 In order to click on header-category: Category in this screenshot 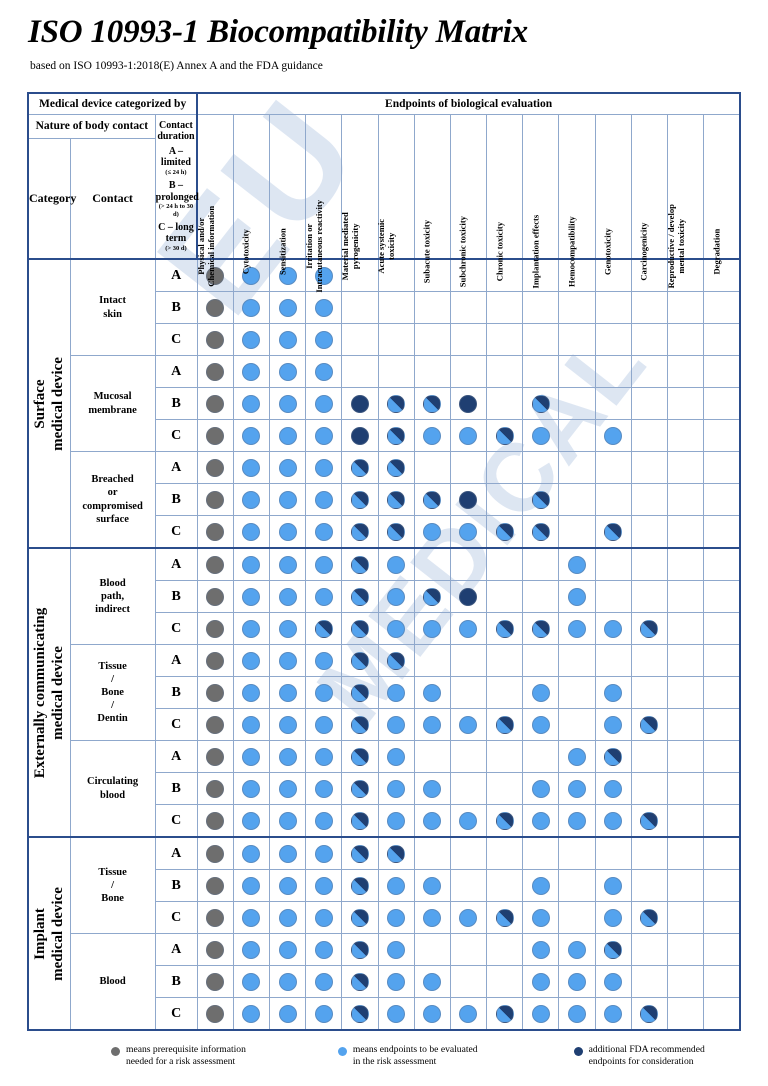, I will do `click(51, 198)`.